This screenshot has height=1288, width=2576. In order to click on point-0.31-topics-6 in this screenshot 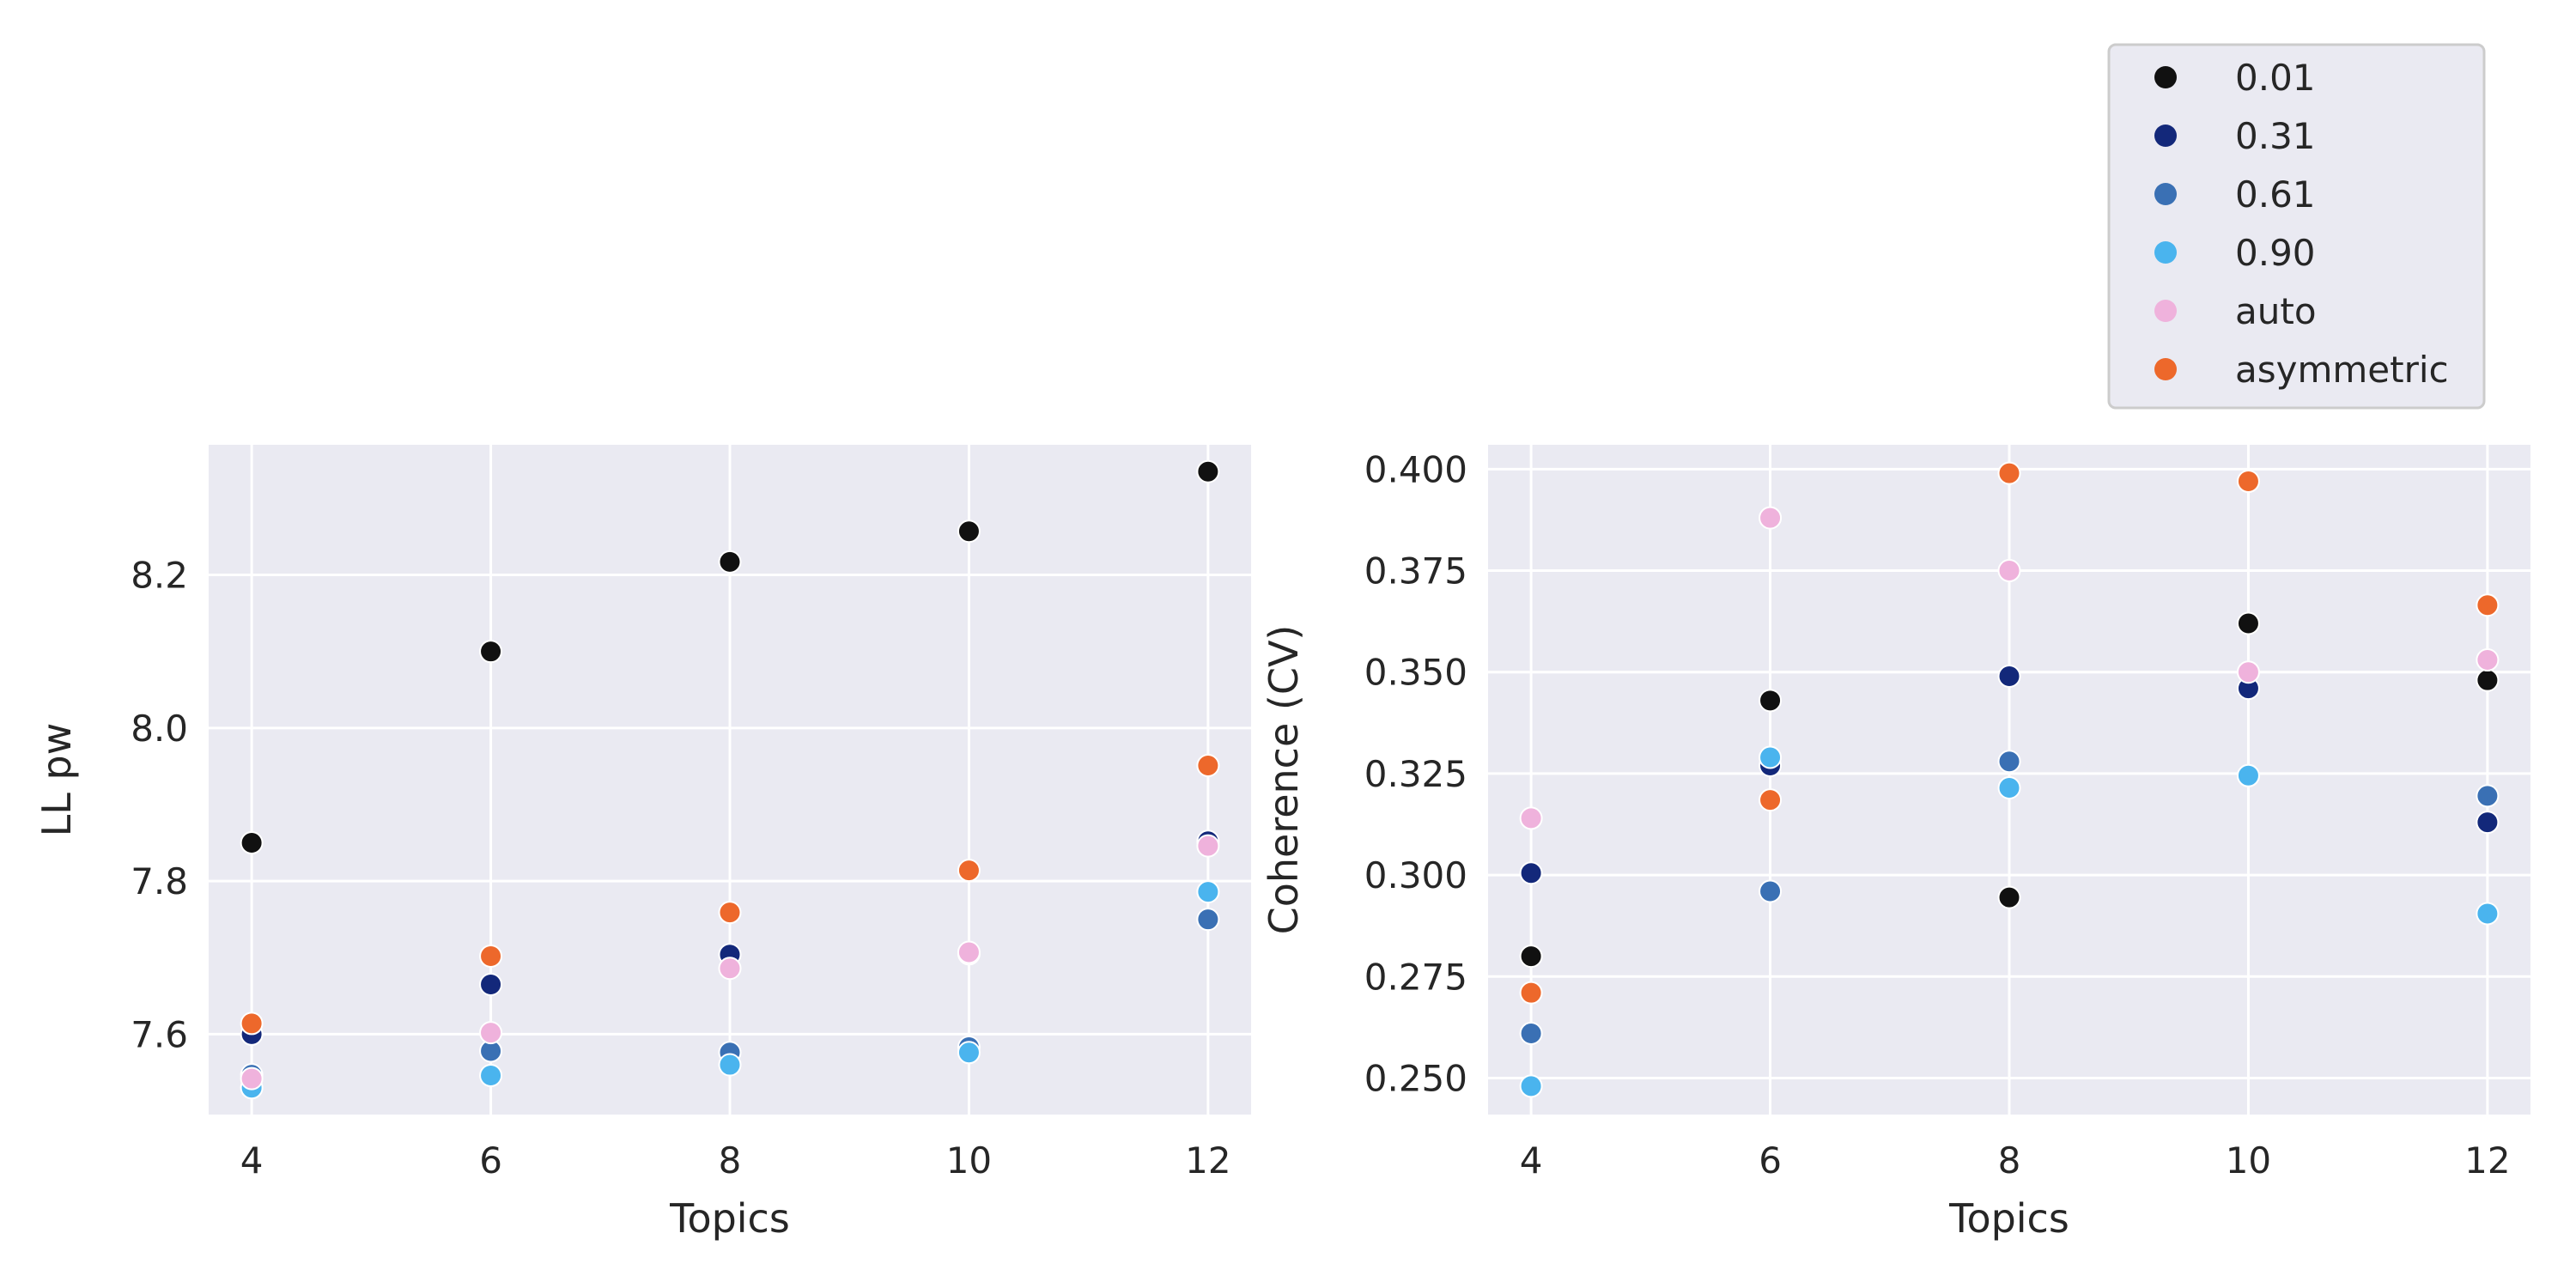, I will do `click(491, 984)`.